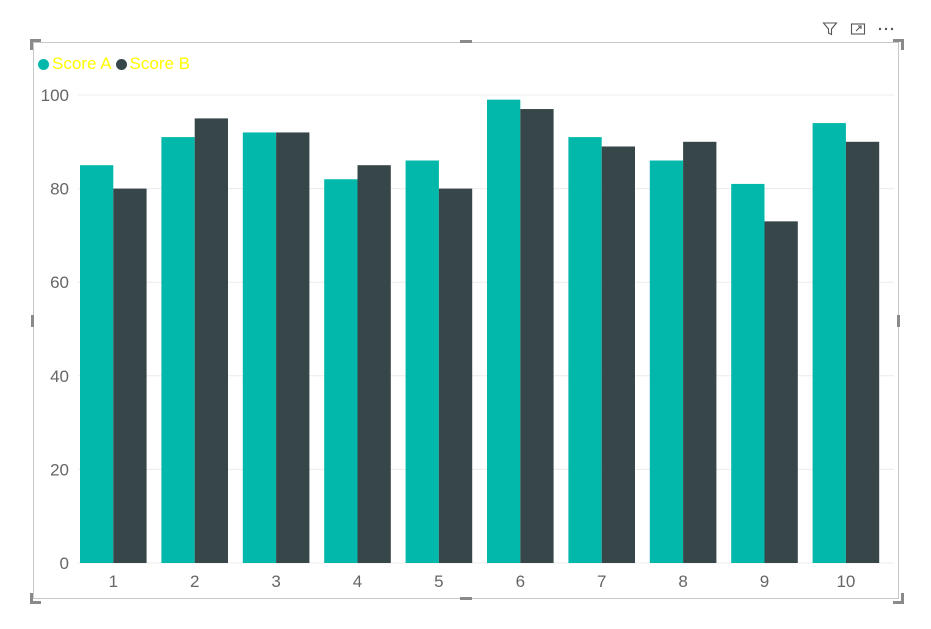  I want to click on chart-legend: Score A Score B, so click(116, 64).